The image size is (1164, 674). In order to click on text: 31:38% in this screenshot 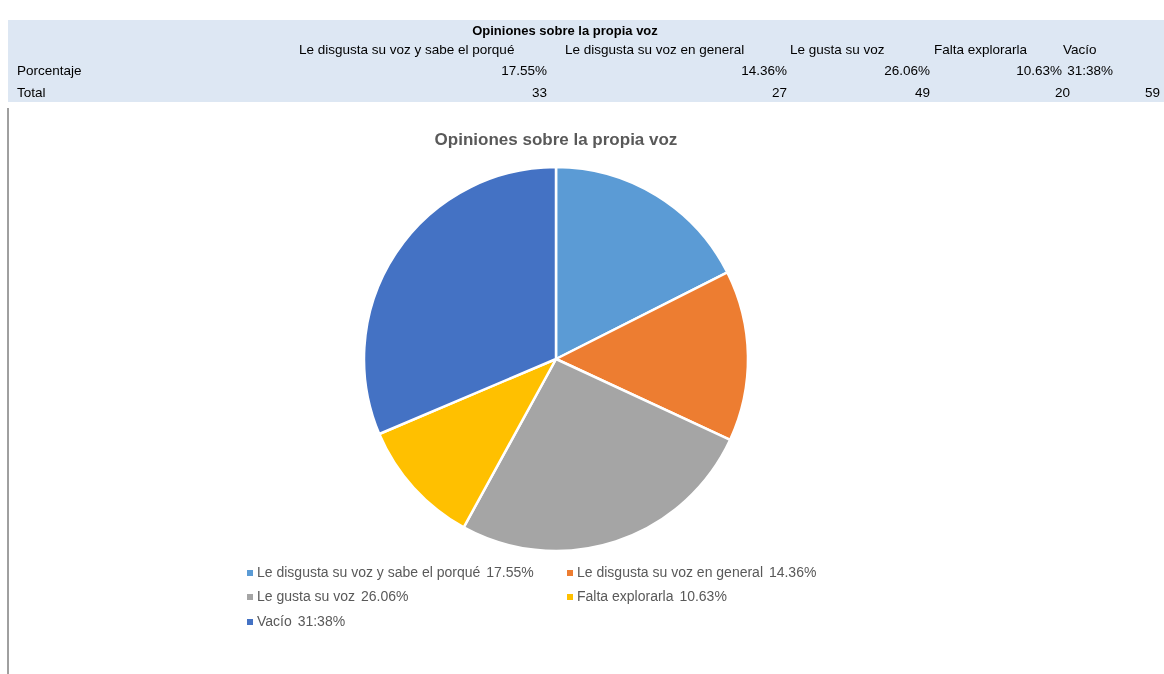, I will do `click(1090, 70)`.